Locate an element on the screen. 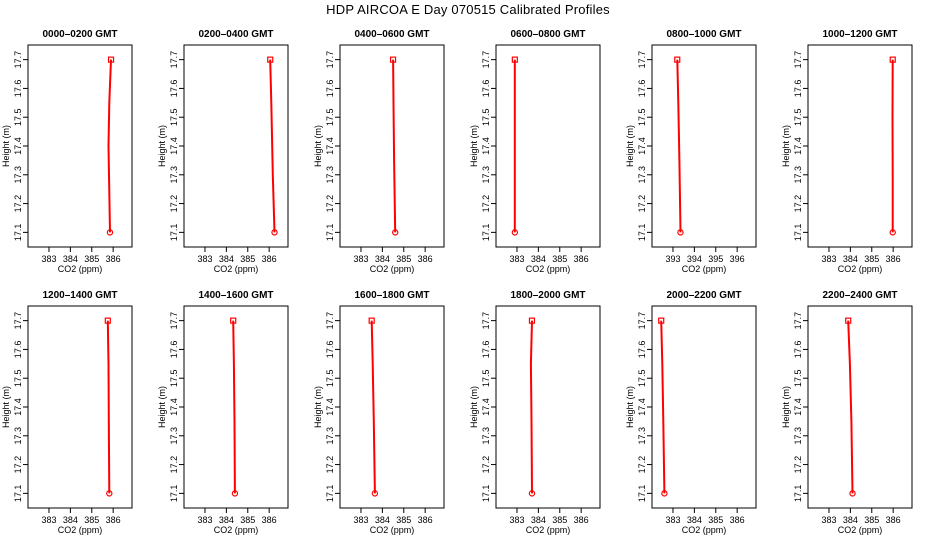 The width and height of the screenshot is (936, 540). panel-title: 0600–0800 GMT is located at coordinates (547, 34).